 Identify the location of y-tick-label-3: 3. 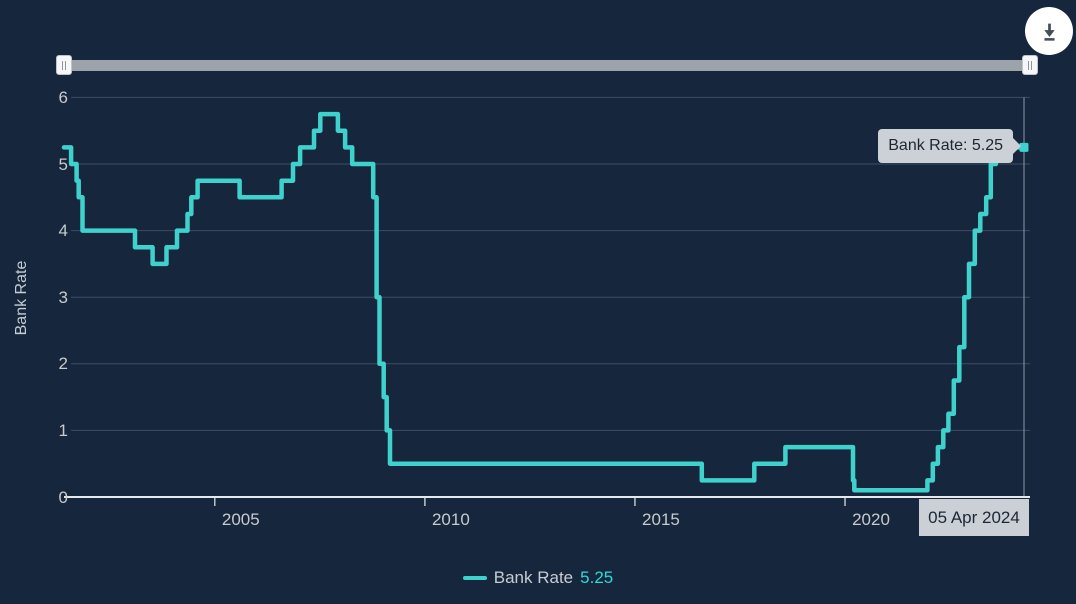
(63, 297).